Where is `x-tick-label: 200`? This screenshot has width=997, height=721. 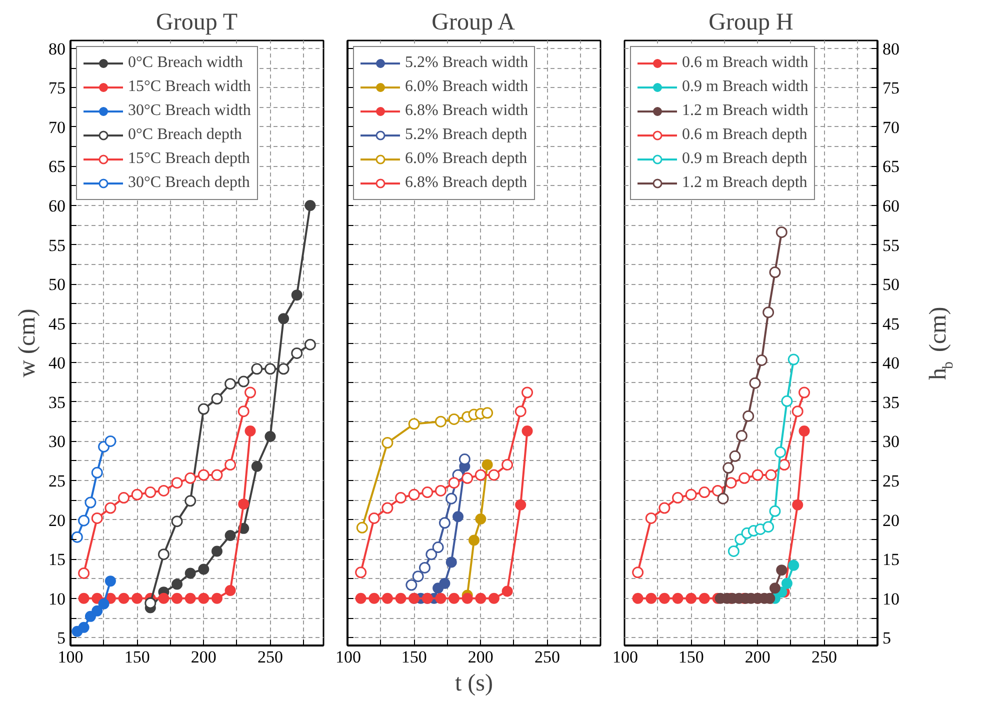 x-tick-label: 200 is located at coordinates (203, 657).